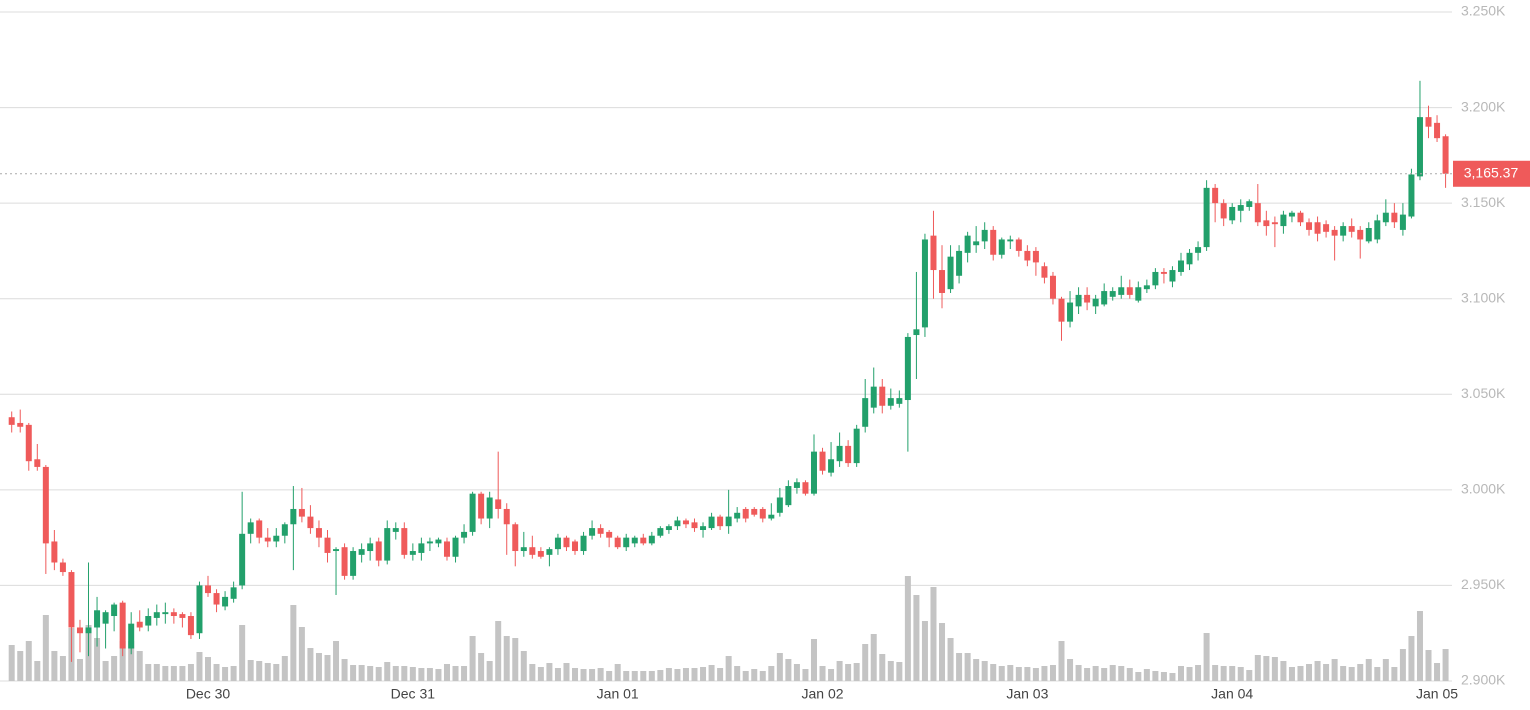 Image resolution: width=1530 pixels, height=710 pixels. I want to click on y-tick-label: 3.200K, so click(1483, 106).